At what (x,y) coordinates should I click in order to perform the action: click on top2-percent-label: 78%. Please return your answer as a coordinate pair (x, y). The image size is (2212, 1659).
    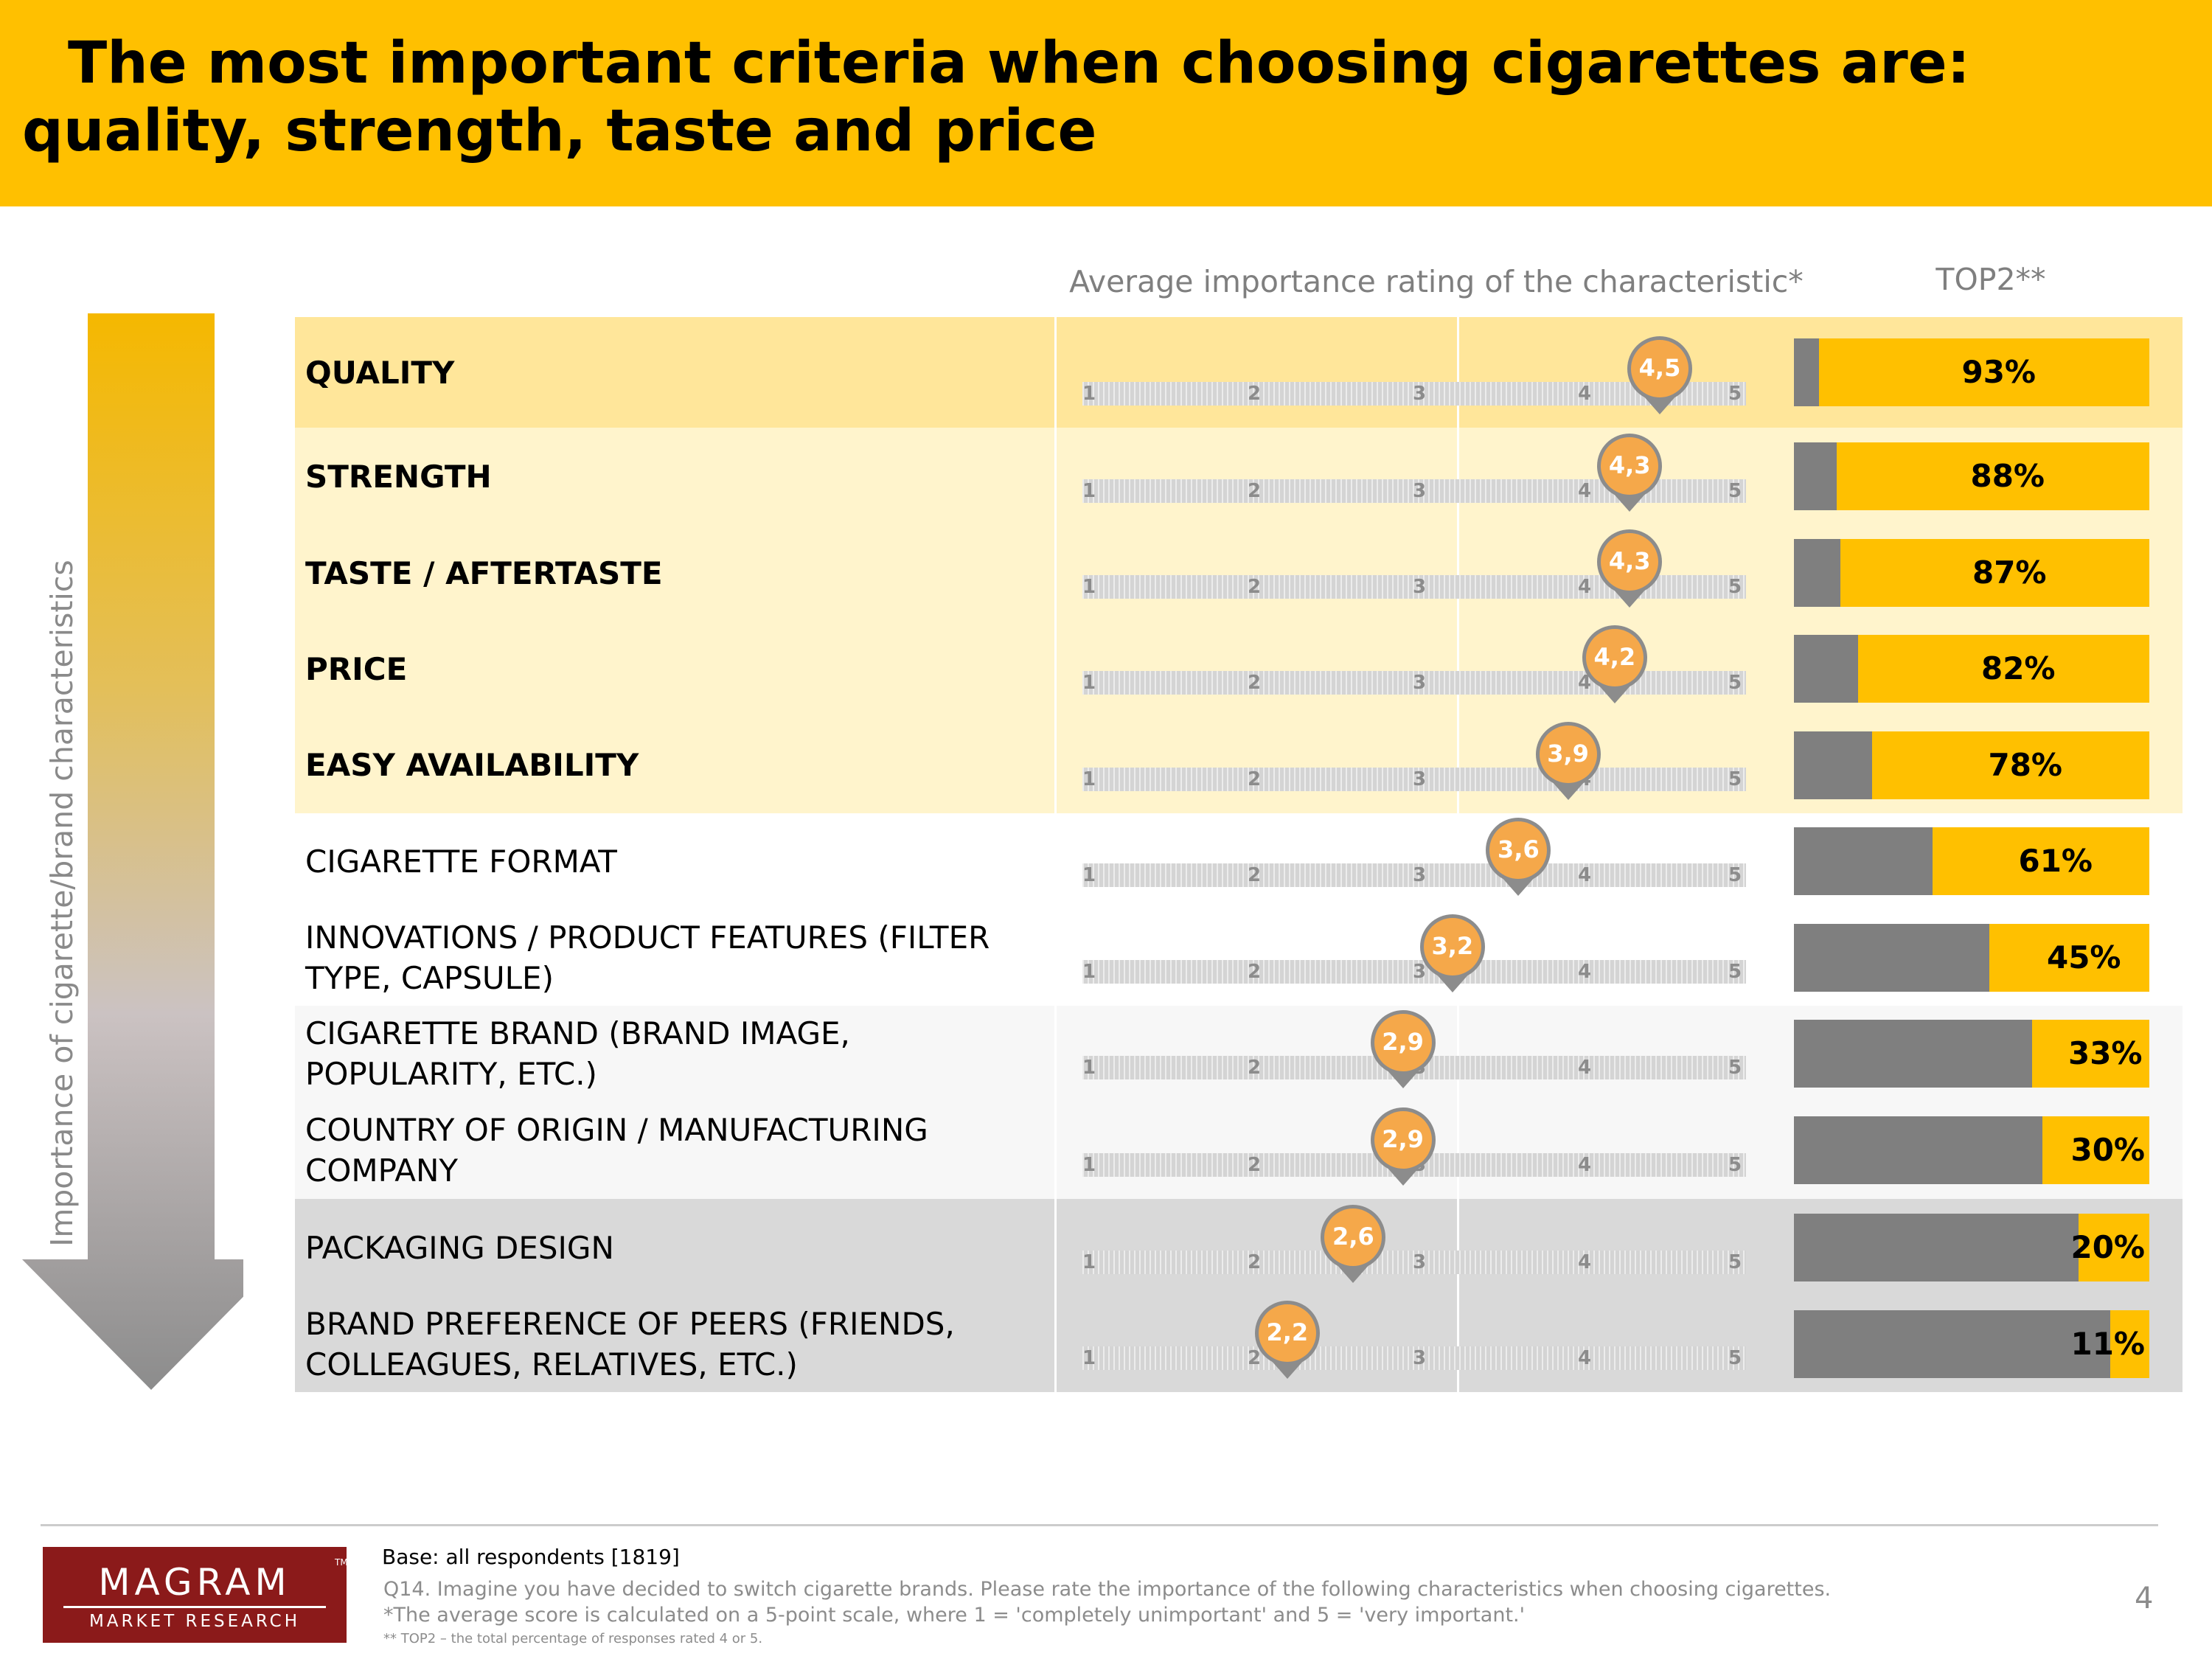
    Looking at the image, I should click on (2025, 765).